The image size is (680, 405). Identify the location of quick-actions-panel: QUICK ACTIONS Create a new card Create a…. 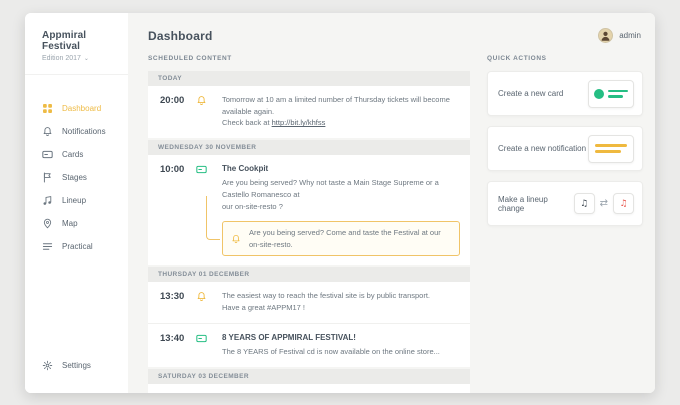
(565, 145).